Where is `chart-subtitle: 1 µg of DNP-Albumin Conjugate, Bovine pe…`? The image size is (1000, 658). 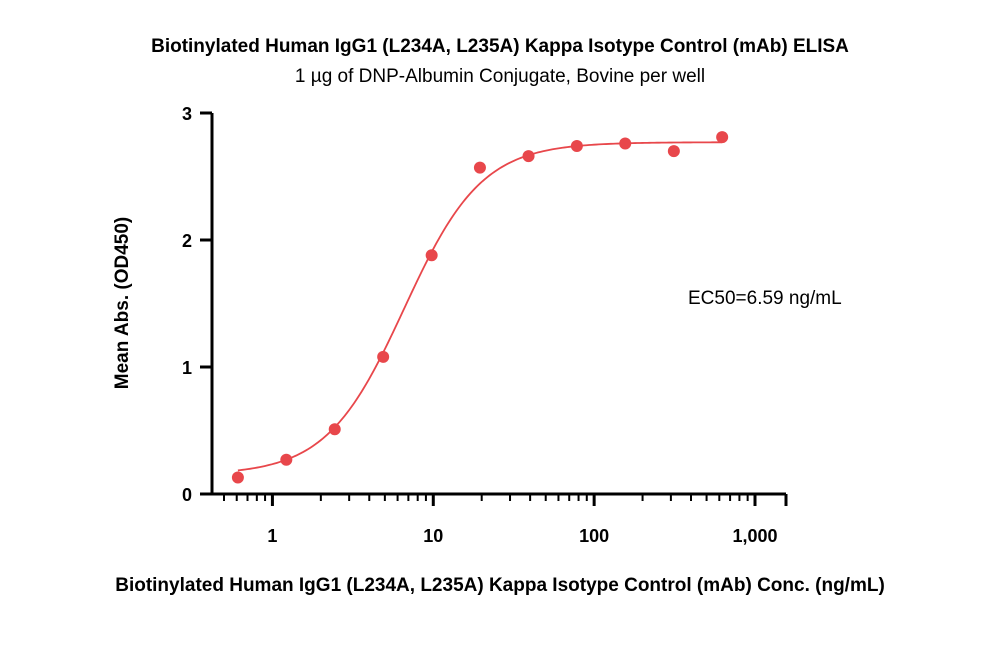
chart-subtitle: 1 µg of DNP-Albumin Conjugate, Bovine pe… is located at coordinates (500, 76).